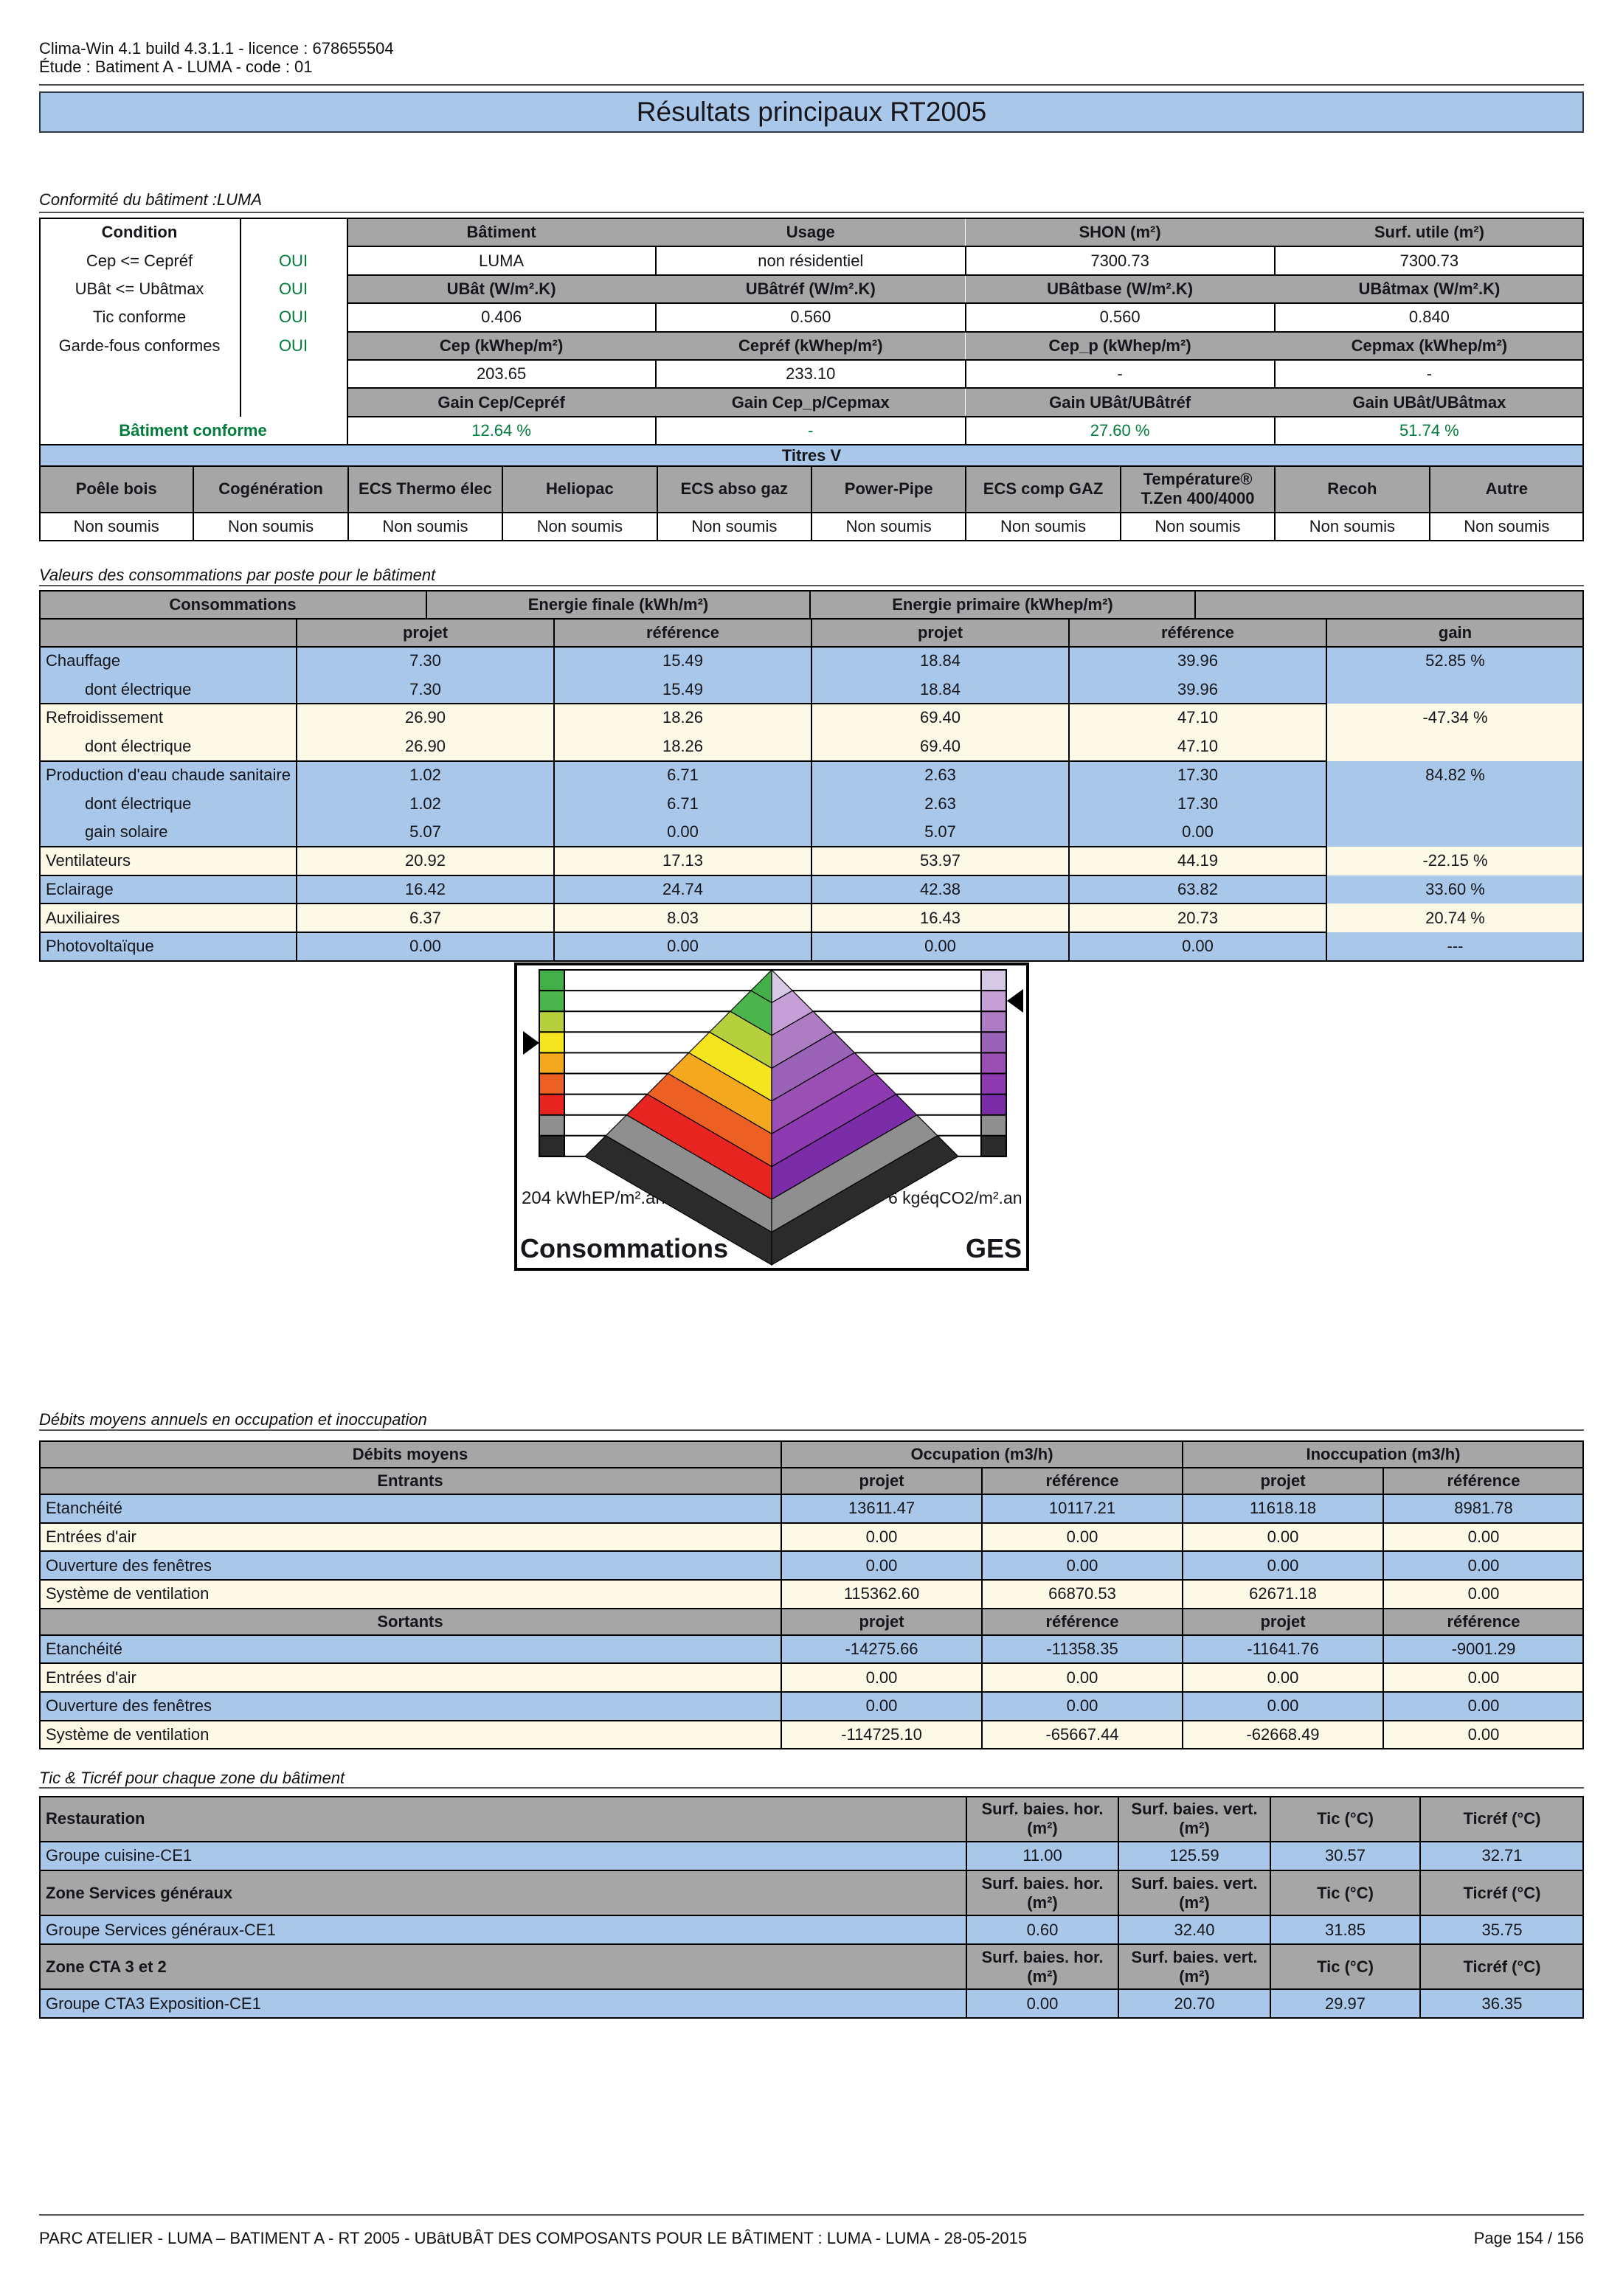 This screenshot has height=2296, width=1623. I want to click on svg-text: 204 kWhEP/m².an, so click(593, 1198).